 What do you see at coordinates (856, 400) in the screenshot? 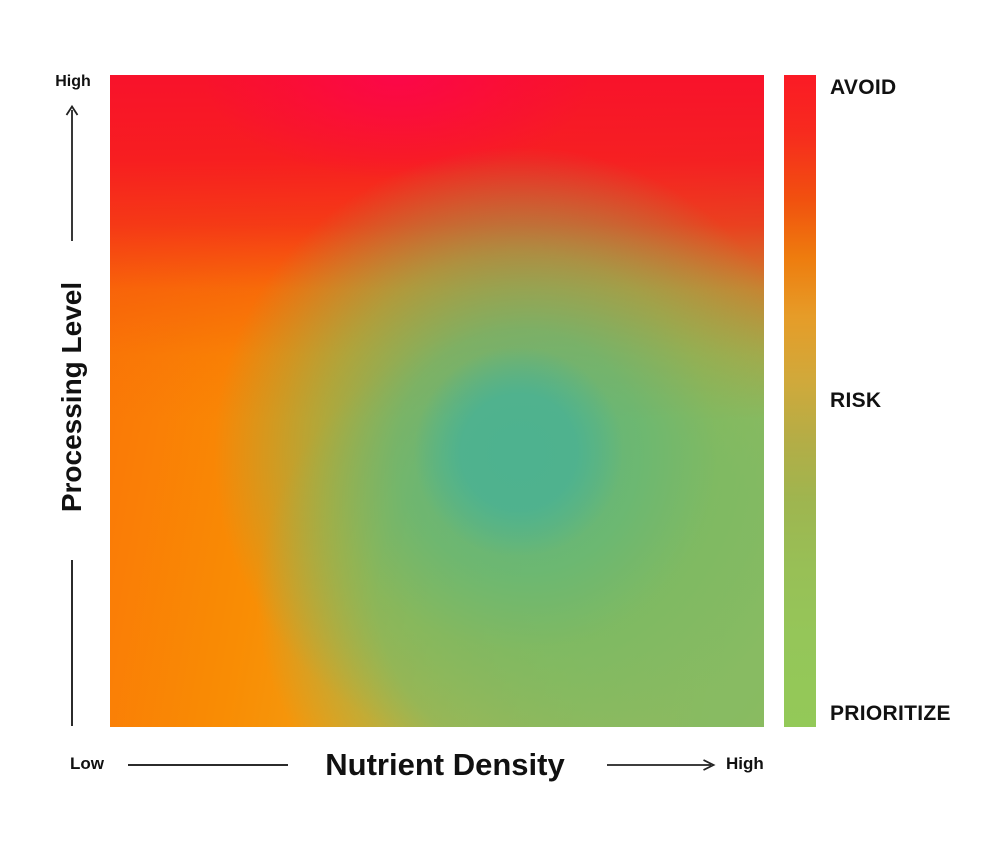
I see `legend-label-risk: RISK` at bounding box center [856, 400].